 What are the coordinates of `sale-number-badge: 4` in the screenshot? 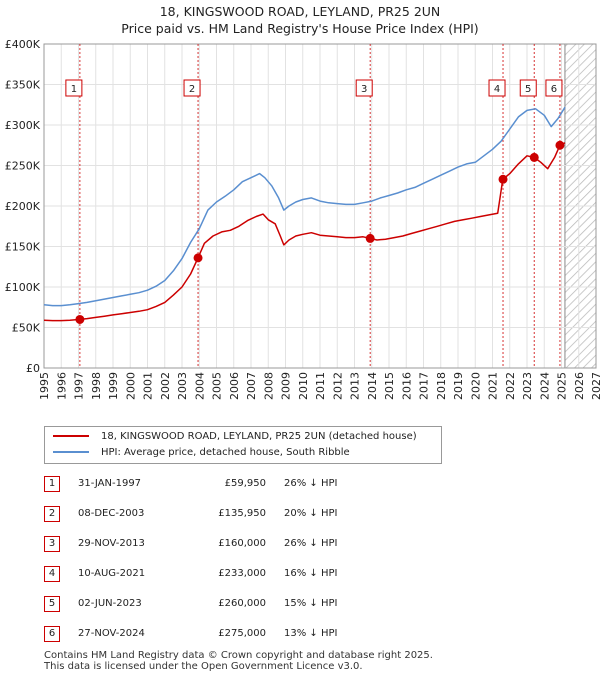 It's located at (52, 574).